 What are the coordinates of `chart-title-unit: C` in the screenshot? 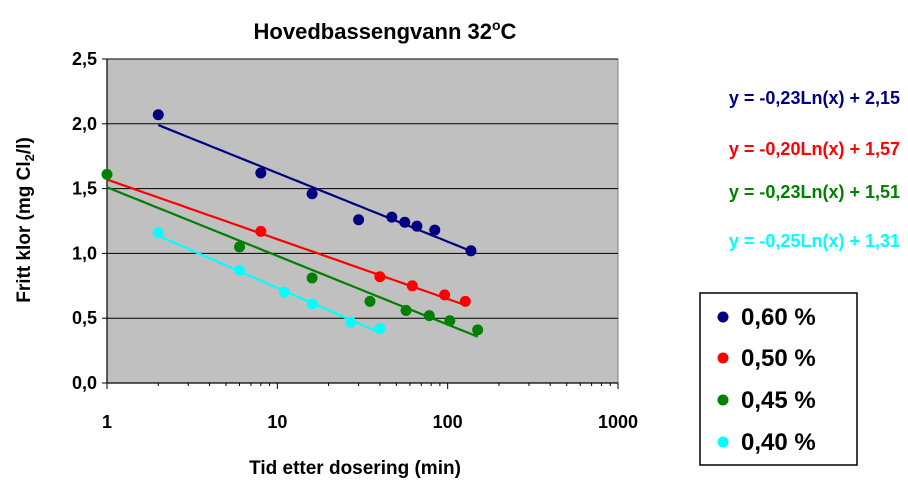 It's located at (509, 31).